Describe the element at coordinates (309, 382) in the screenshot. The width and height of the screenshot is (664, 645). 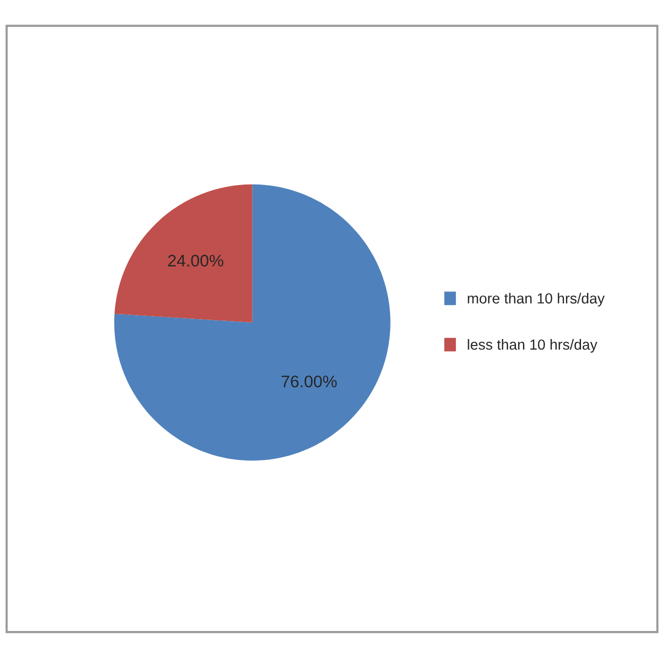
I see `data-label: 76.00%` at that location.